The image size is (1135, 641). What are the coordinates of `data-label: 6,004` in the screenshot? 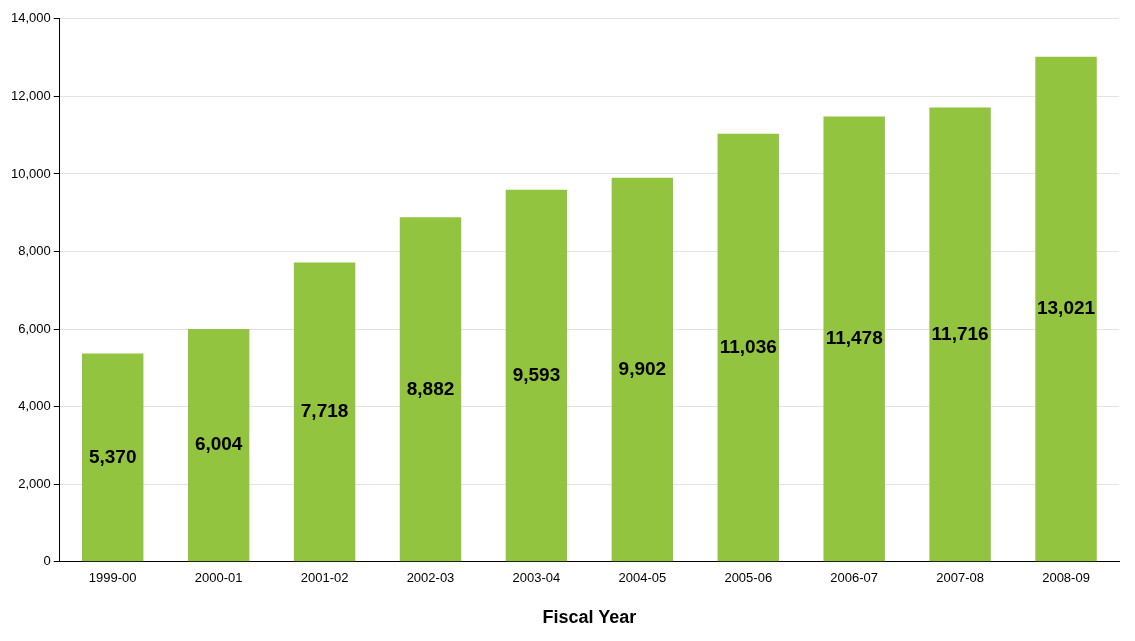 It's located at (218, 444).